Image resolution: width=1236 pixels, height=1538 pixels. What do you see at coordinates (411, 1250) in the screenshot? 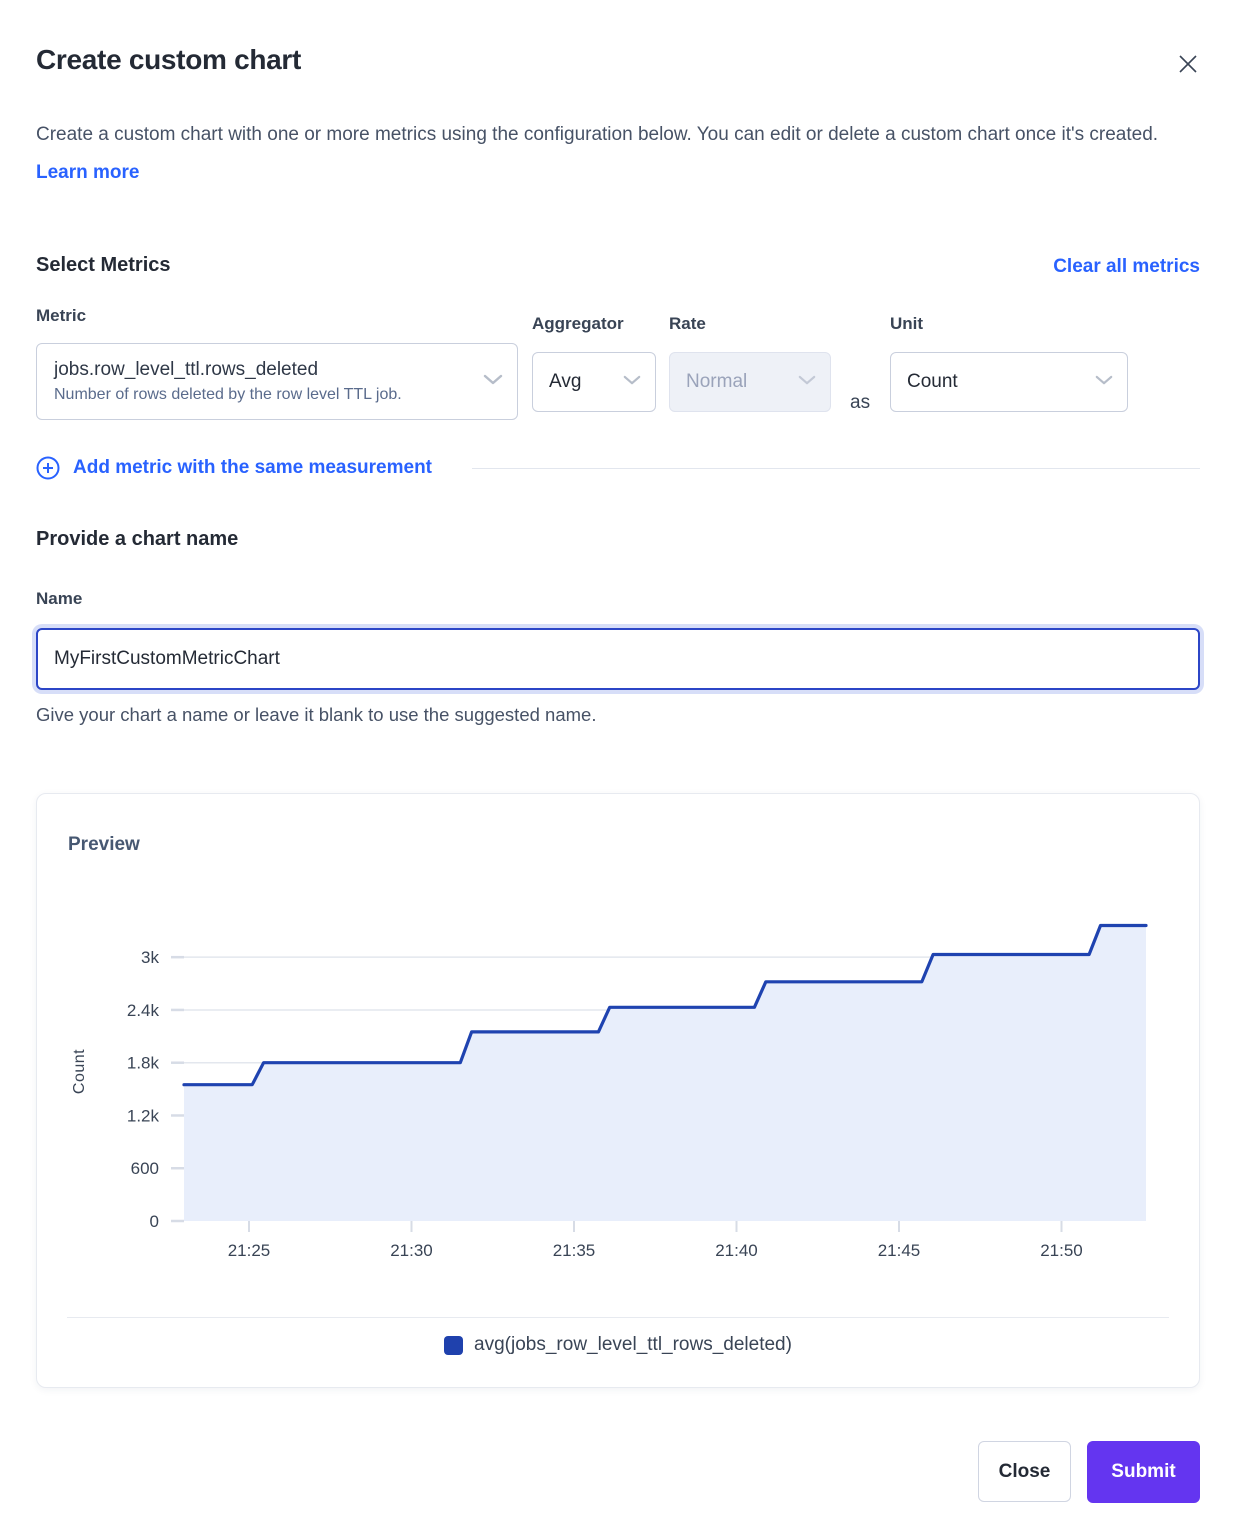
I see `svg-text: 21:30` at bounding box center [411, 1250].